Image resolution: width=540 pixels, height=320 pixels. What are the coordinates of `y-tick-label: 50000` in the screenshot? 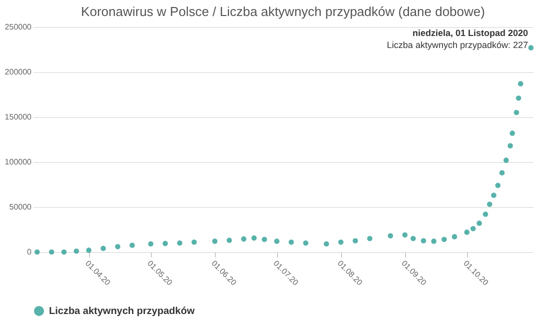 It's located at (20, 207).